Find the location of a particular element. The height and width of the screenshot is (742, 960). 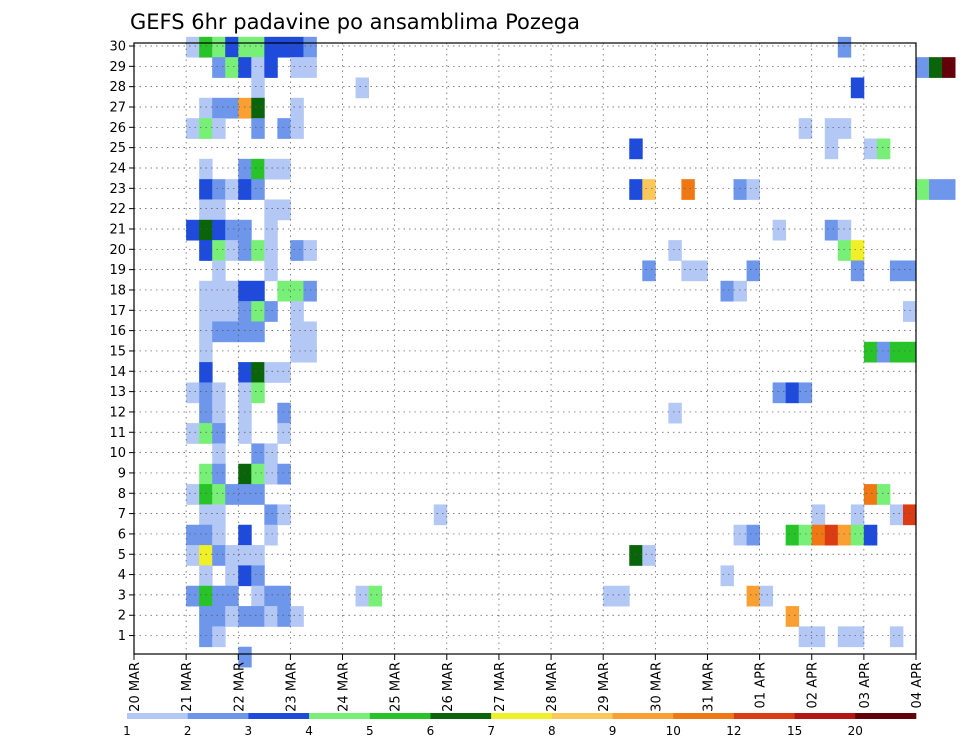

y-tick-label: 29 is located at coordinates (117, 67).